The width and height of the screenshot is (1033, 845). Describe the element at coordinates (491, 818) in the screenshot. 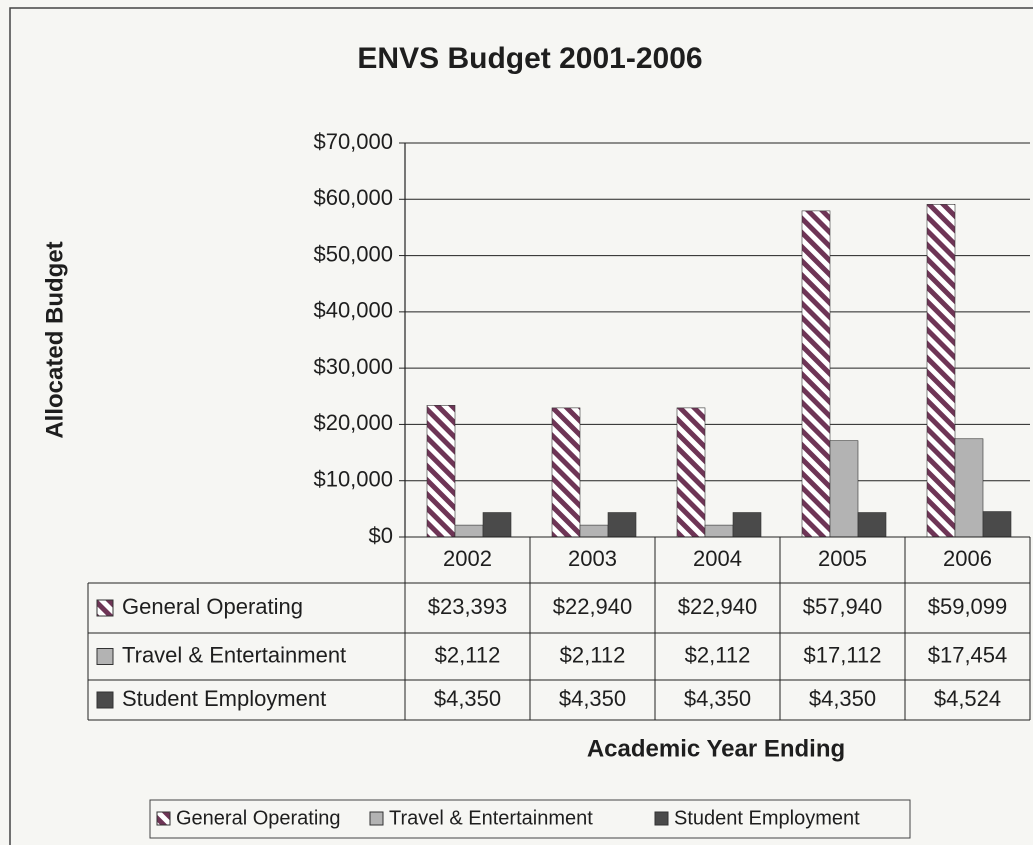

I see `legend-label: Travel & Entertainment` at that location.